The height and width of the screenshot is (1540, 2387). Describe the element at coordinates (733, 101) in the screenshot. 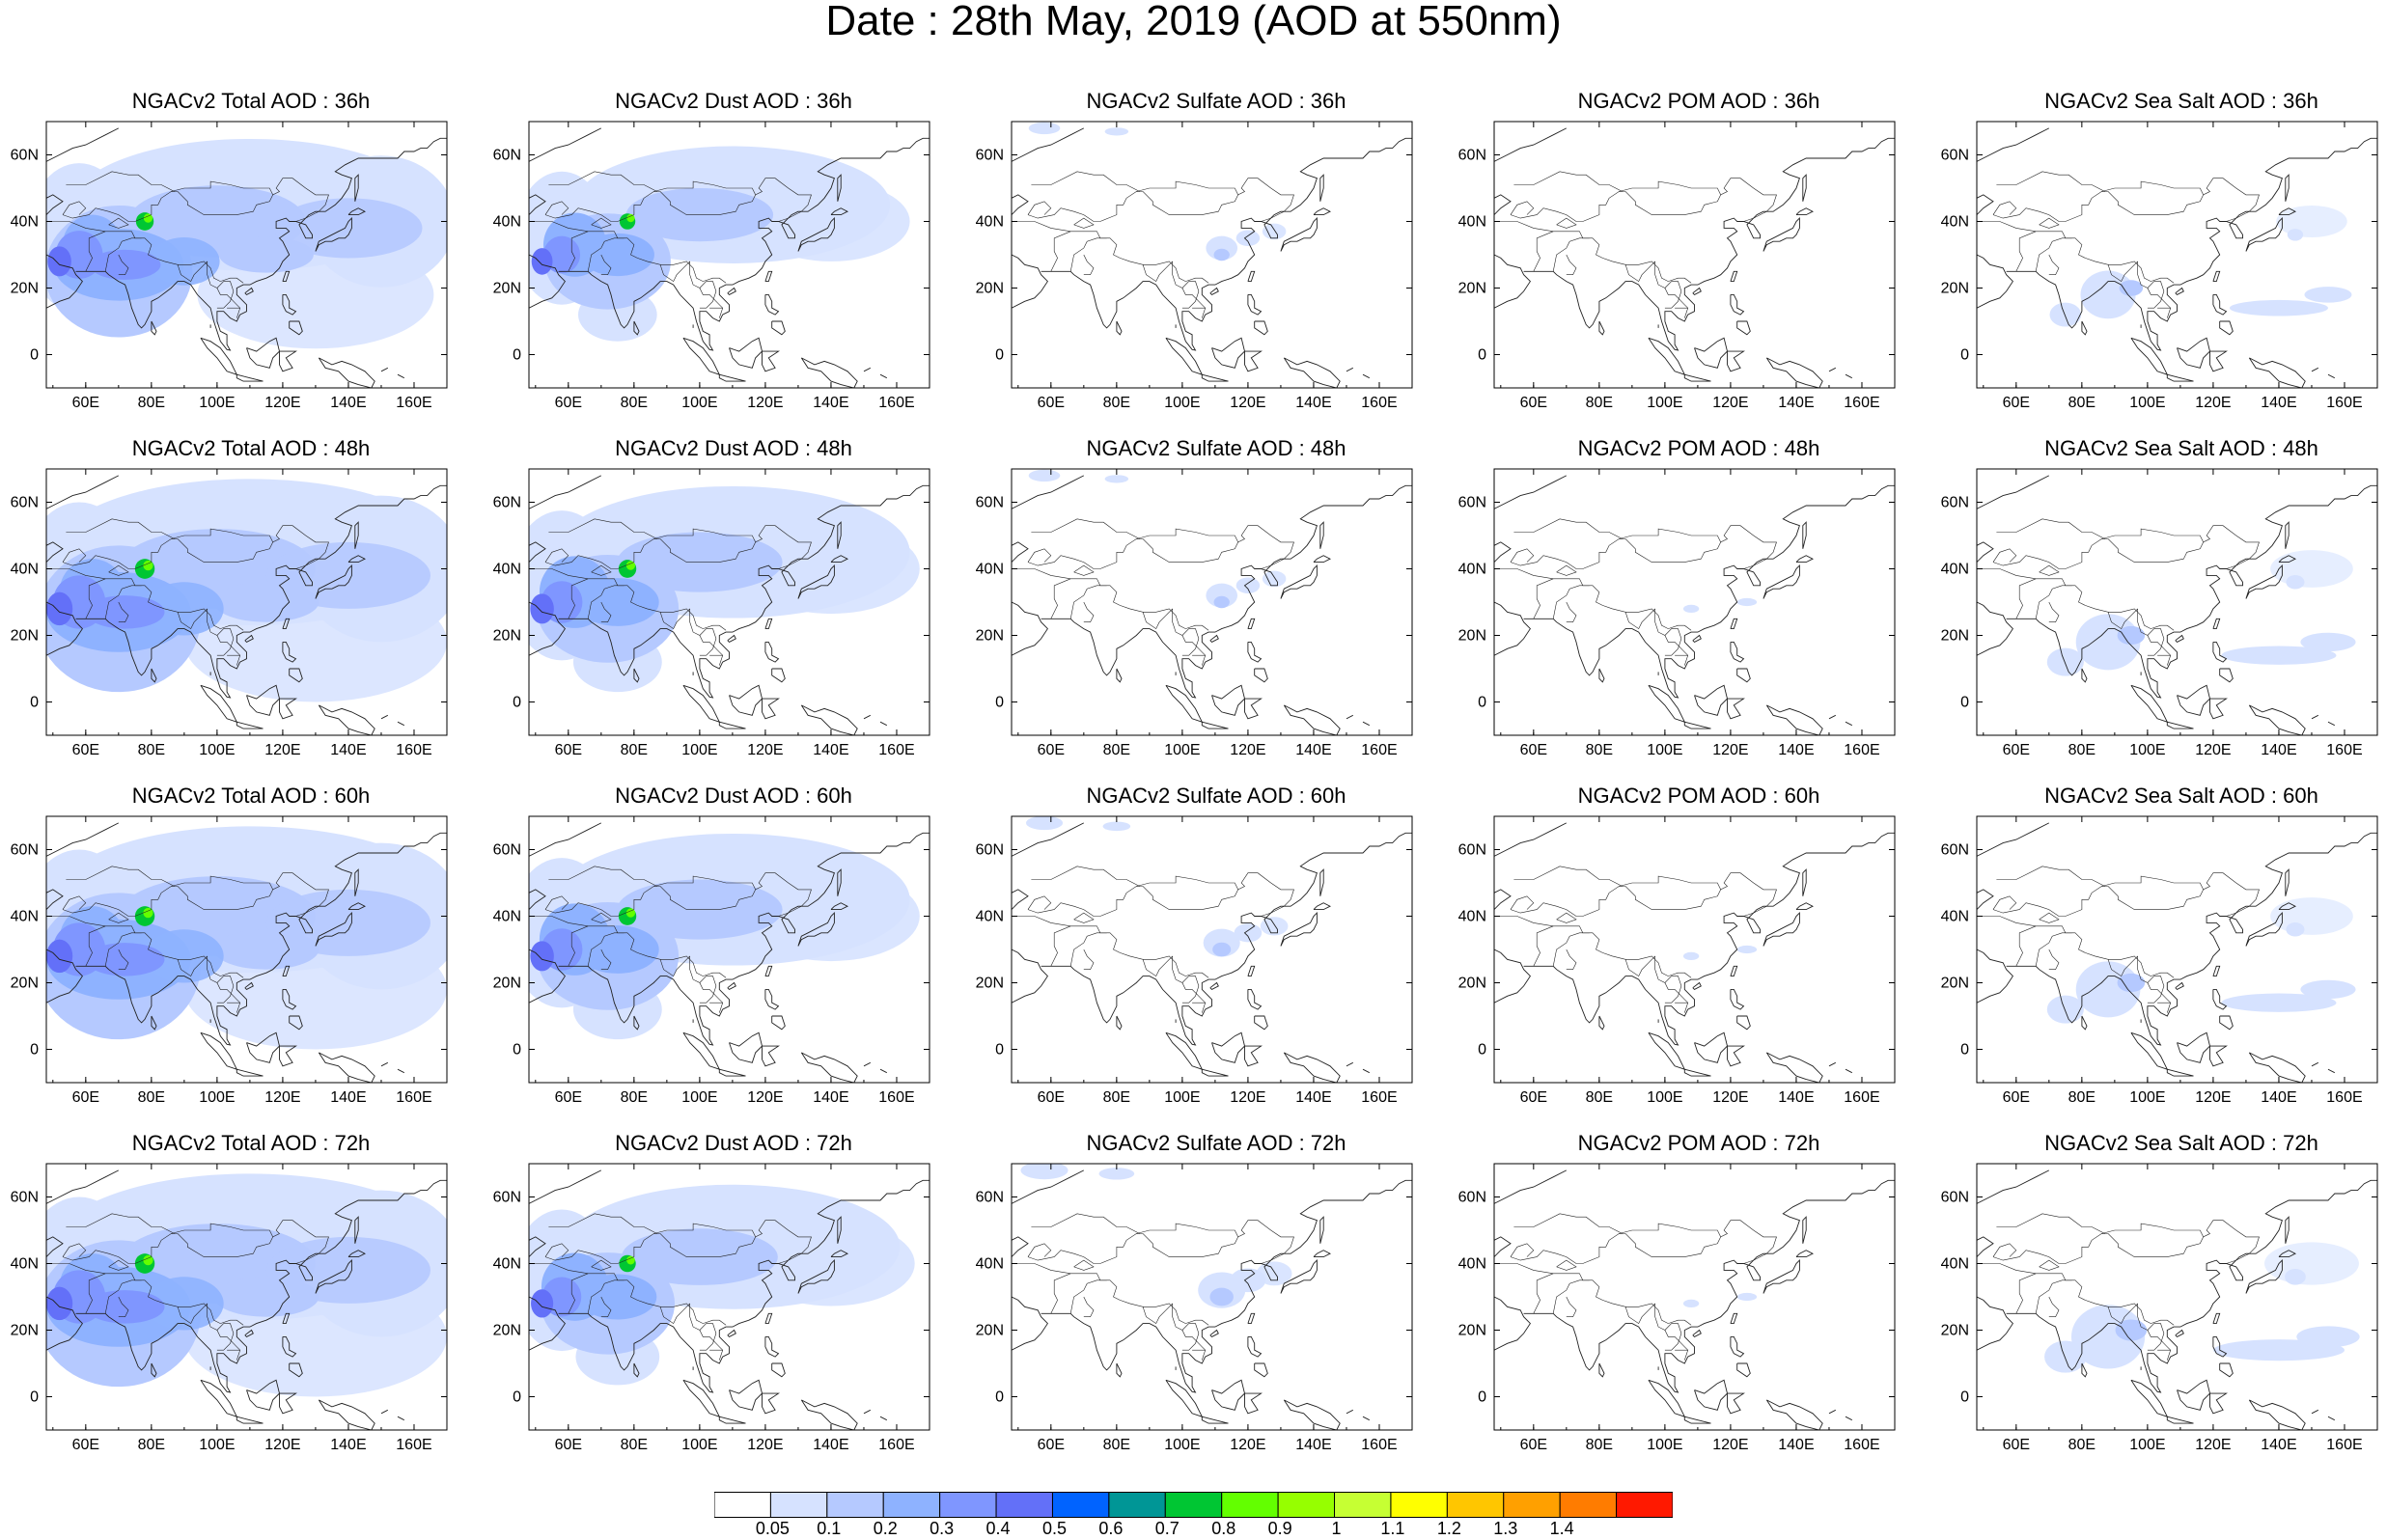

I see `panel-title: NGACv2 Dust AOD : 36h` at that location.